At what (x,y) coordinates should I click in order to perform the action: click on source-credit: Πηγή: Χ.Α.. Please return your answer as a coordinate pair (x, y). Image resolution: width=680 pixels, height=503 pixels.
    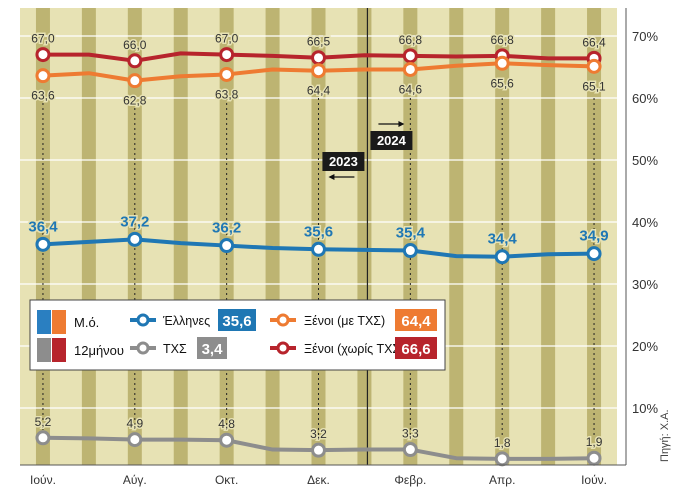
    Looking at the image, I should click on (665, 435).